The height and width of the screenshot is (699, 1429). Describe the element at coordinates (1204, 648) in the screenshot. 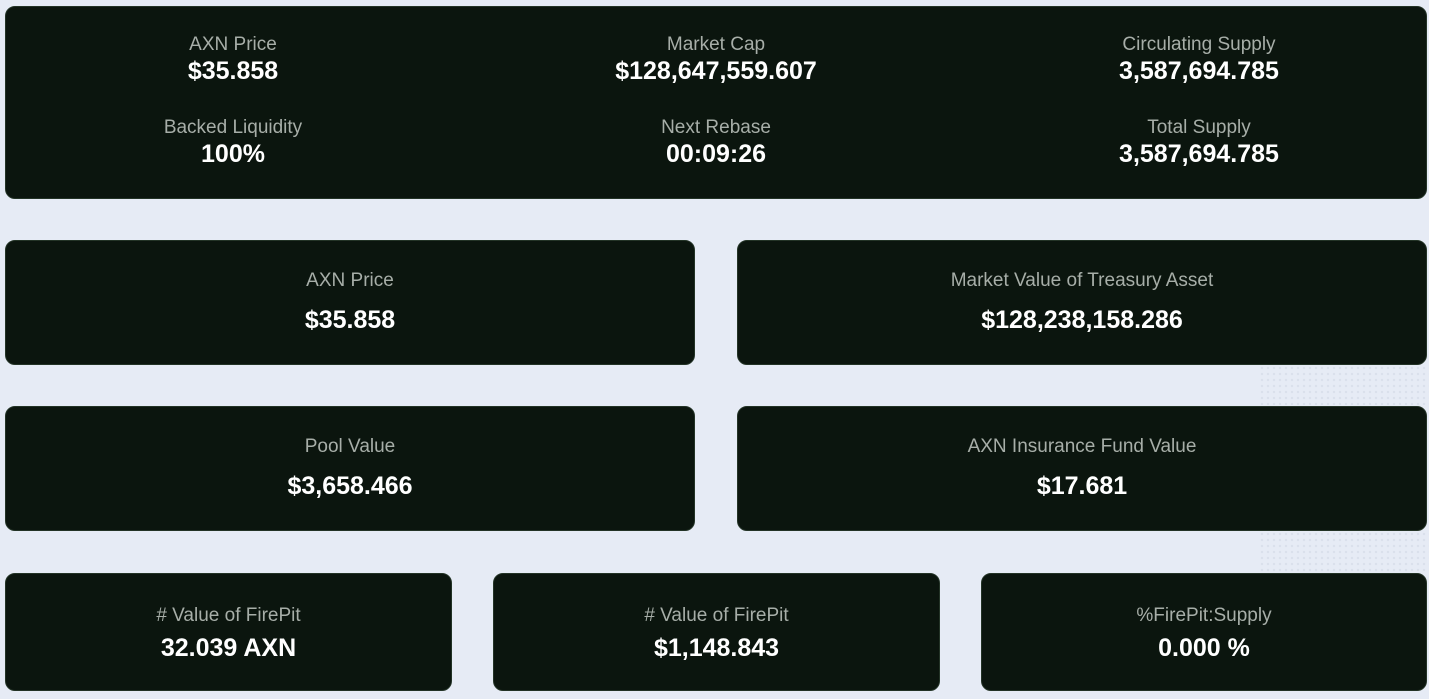

I see `firepit-supply-value: 0.000 %` at that location.